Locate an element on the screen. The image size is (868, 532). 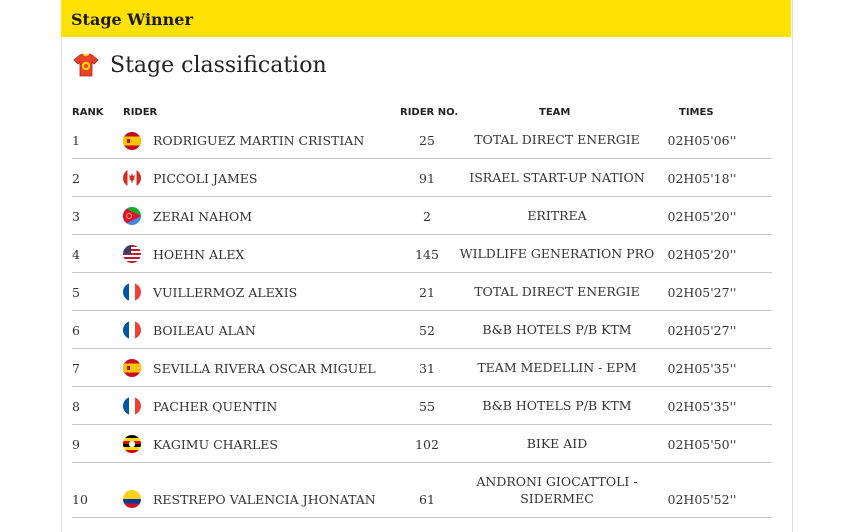
rank-cell: 2 is located at coordinates (76, 178).